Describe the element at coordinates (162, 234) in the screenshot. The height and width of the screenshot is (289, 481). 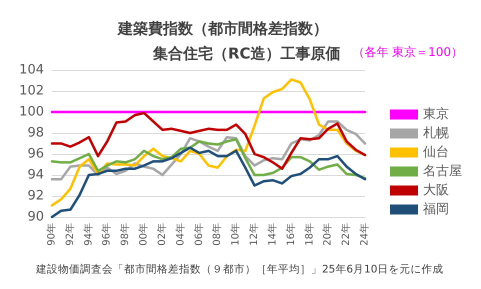
I see `x-tick-label: 02年` at that location.